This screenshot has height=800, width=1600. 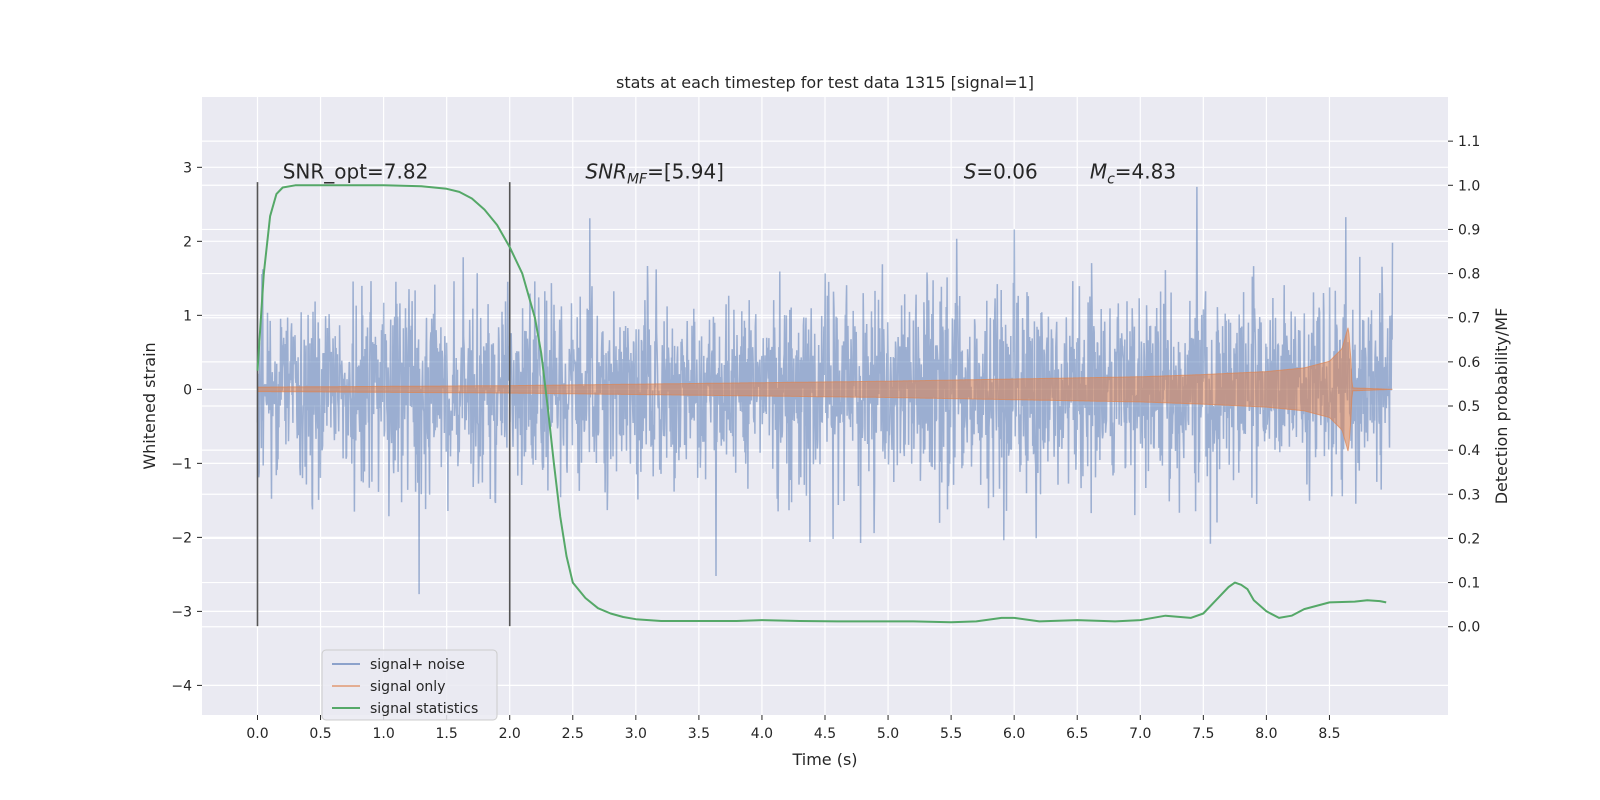 What do you see at coordinates (1469, 407) in the screenshot?
I see `y2-tick-label: 0.5` at bounding box center [1469, 407].